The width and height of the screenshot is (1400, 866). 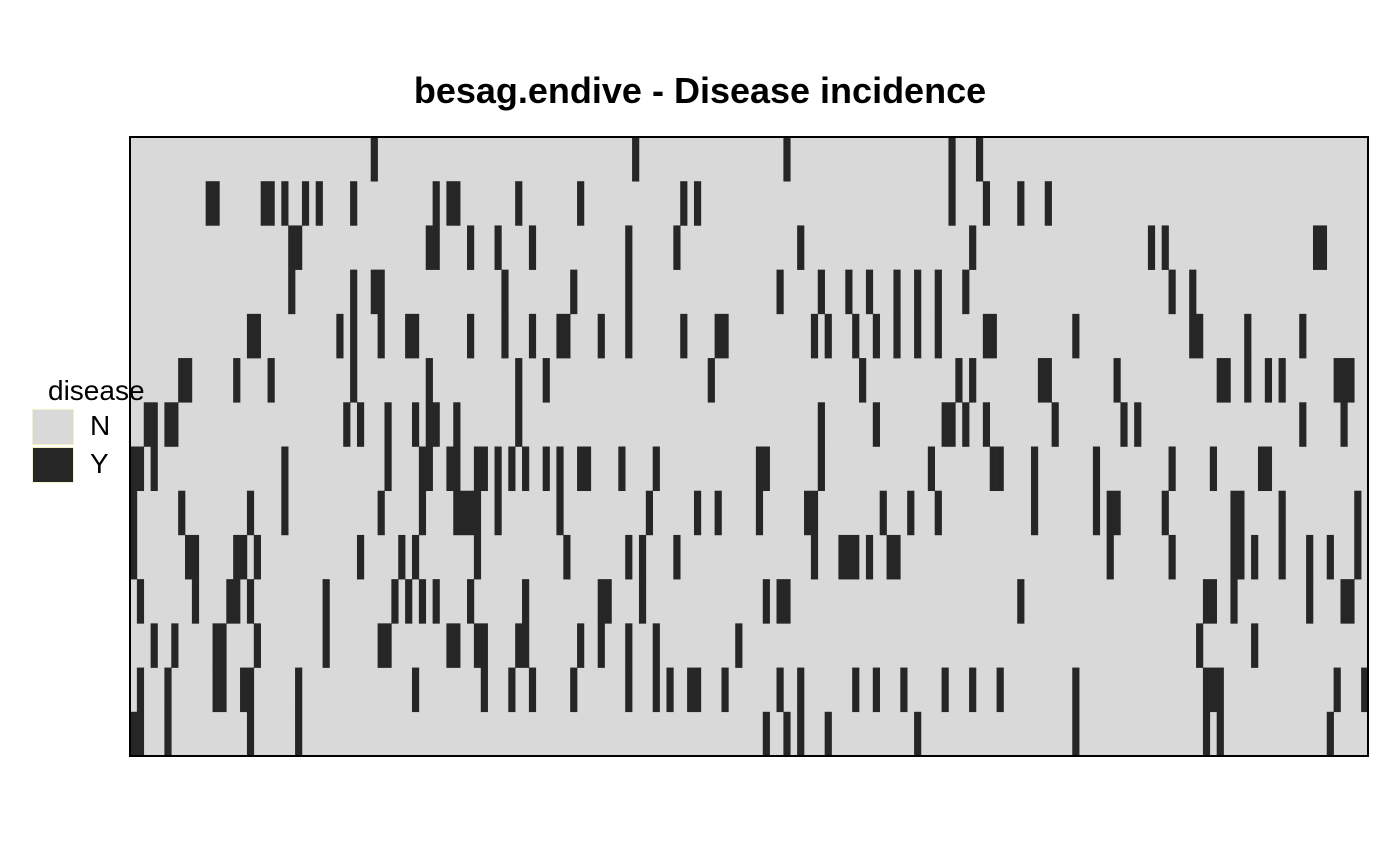 I want to click on legend-key-n, so click(x=53, y=427).